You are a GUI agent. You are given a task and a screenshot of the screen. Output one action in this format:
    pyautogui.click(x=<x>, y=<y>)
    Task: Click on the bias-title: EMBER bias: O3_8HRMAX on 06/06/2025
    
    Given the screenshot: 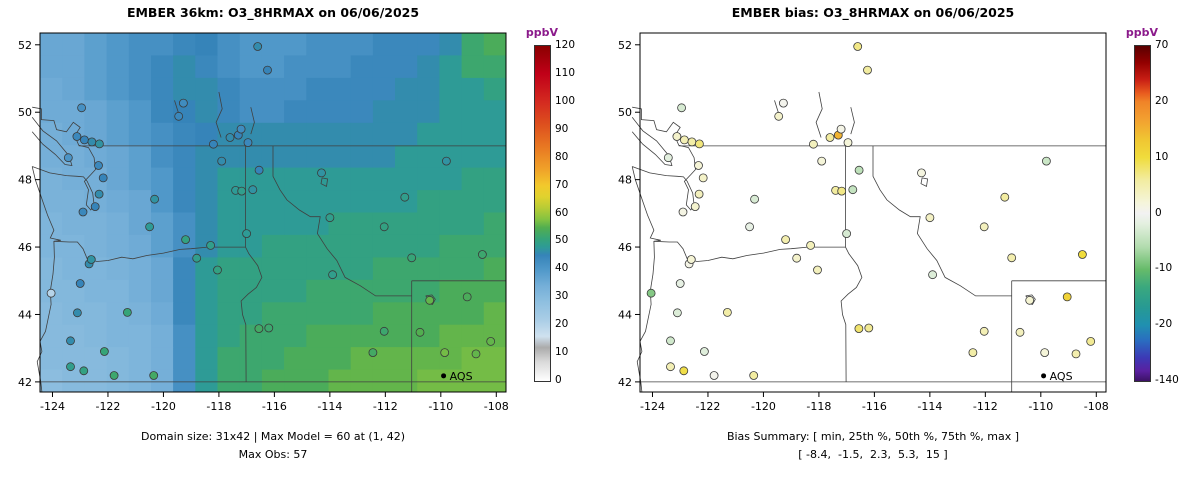 What is the action you would take?
    pyautogui.click(x=873, y=12)
    